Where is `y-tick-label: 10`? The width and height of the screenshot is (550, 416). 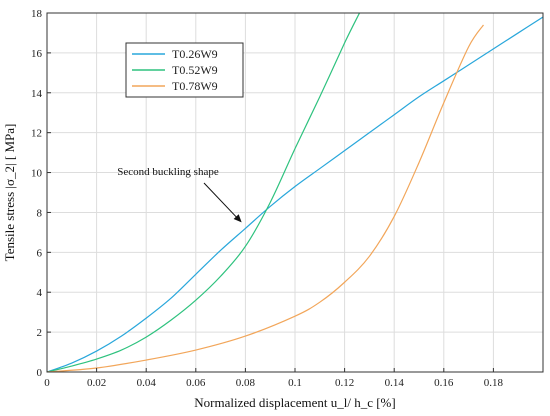 y-tick-label: 10 is located at coordinates (37, 174).